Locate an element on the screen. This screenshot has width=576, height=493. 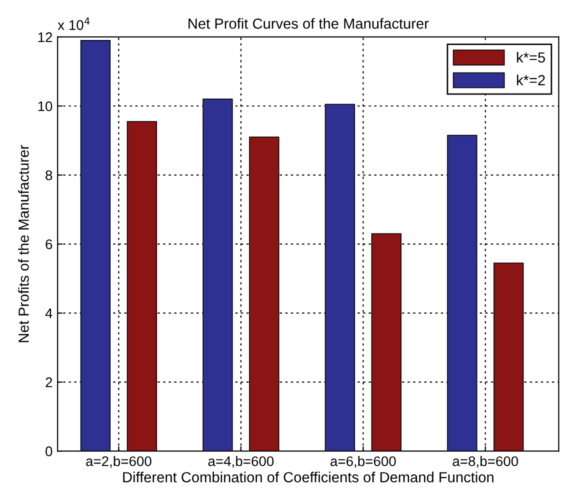
y-tick-label: 8 is located at coordinates (49, 175).